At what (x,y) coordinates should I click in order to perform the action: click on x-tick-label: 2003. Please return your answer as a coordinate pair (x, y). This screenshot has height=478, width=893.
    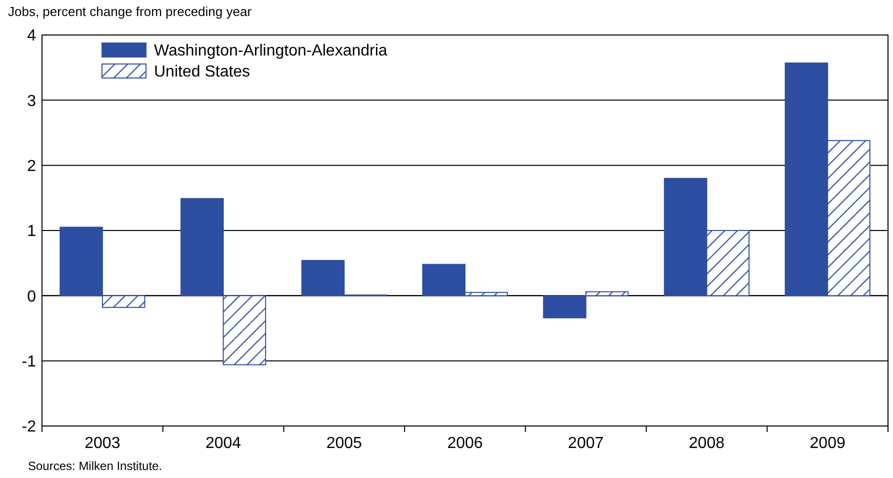
    Looking at the image, I should click on (102, 443).